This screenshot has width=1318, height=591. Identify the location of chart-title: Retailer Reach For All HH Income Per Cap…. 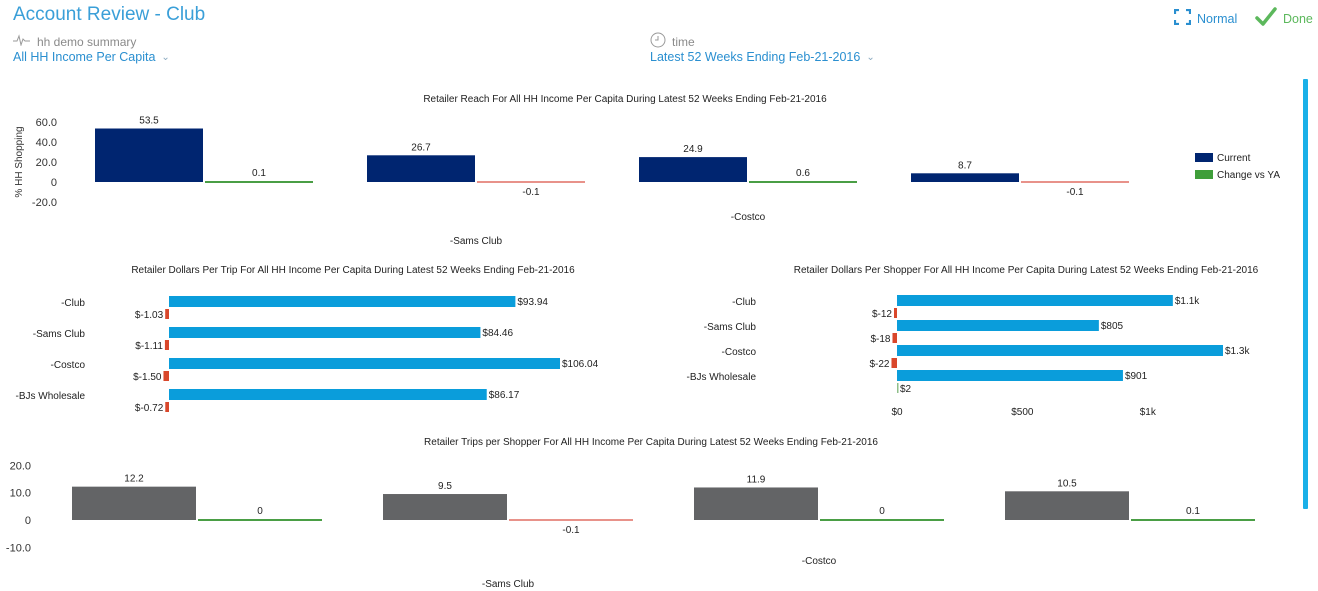
(625, 99).